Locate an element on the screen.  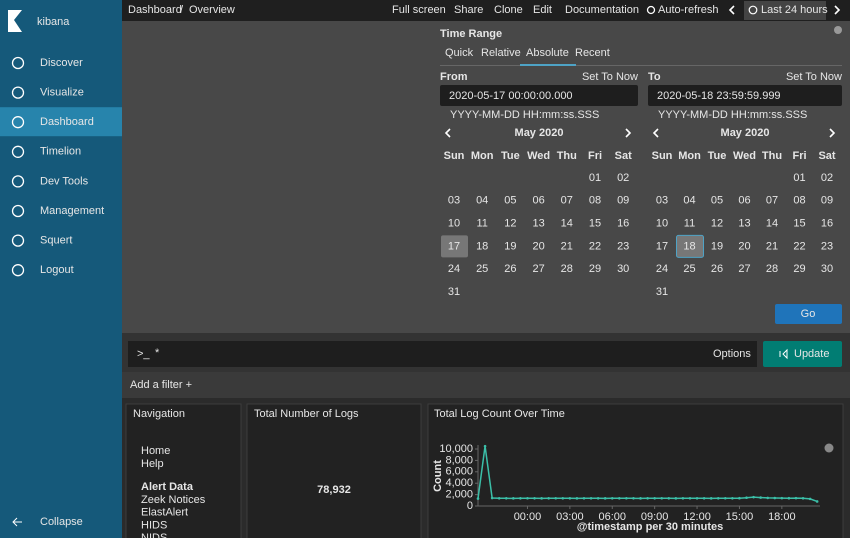
nav-link: NIDS is located at coordinates (154, 535).